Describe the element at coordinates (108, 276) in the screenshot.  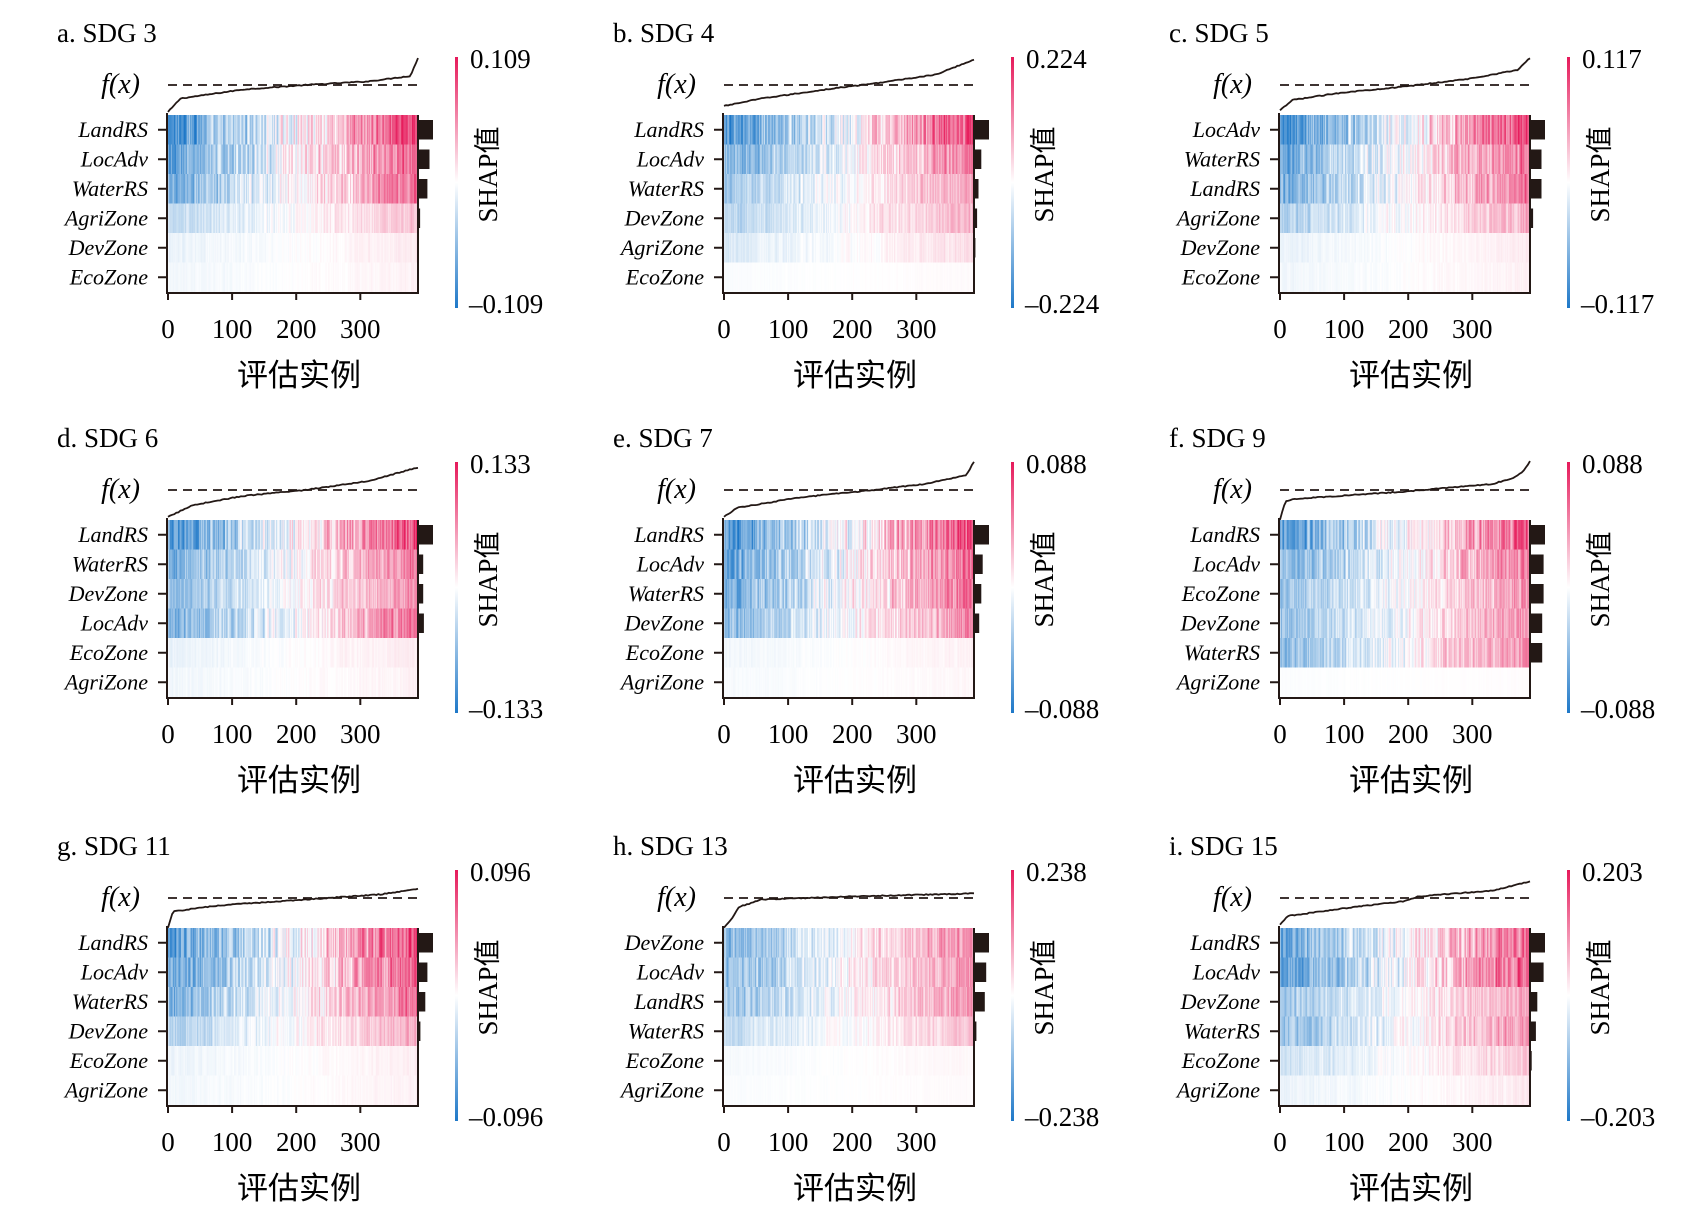
I see `feature-label: EcoZone` at that location.